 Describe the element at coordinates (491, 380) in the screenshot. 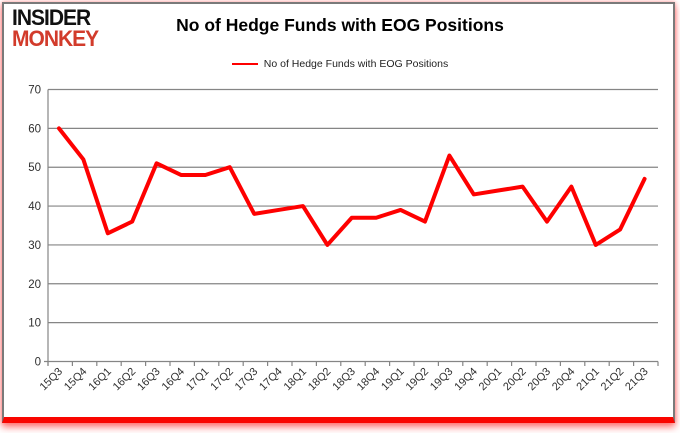

I see `x-axis-tick-label: 20Q1` at that location.